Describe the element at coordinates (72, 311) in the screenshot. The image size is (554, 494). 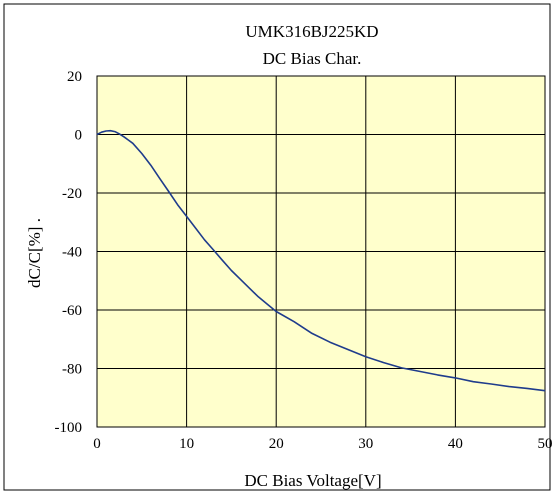
I see `y-tick-label: -60` at that location.